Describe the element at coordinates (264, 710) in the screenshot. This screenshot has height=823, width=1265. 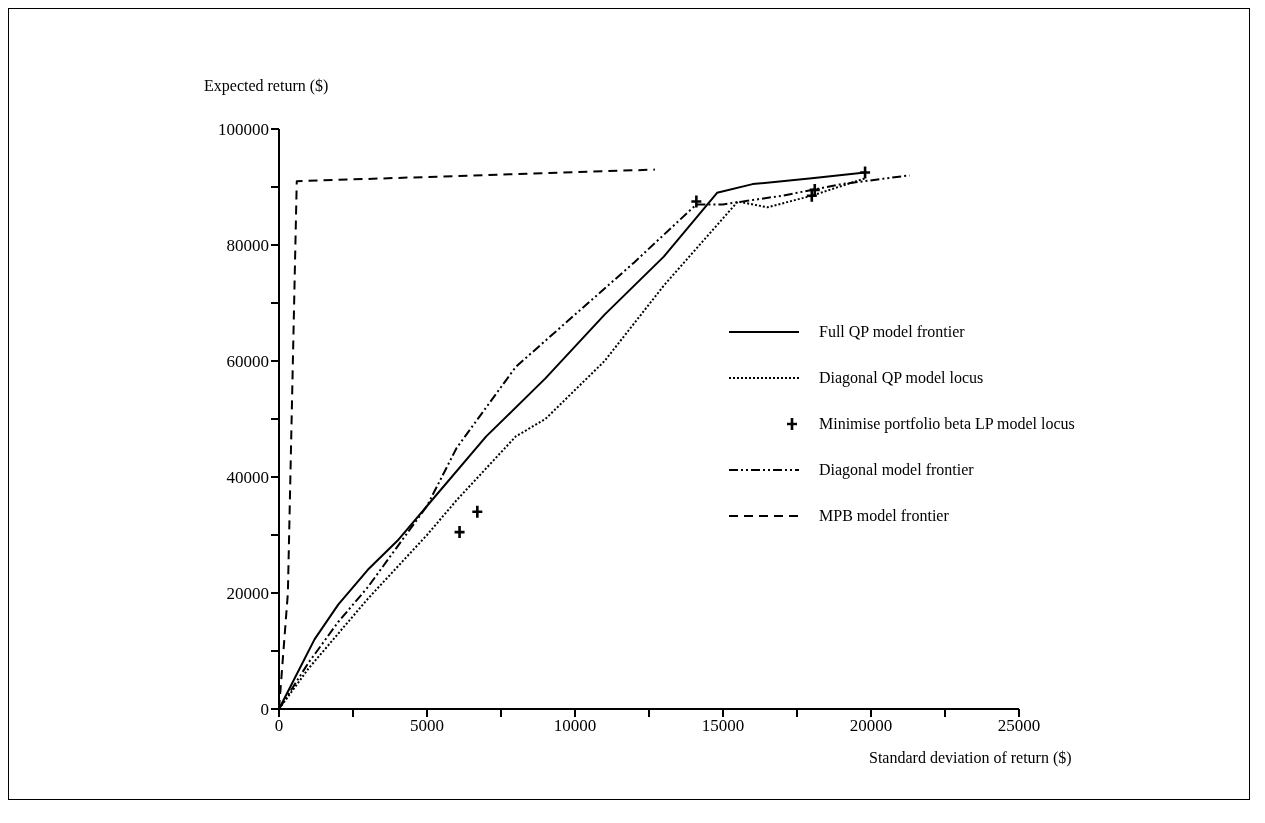
I see `y-tick-label: 0` at that location.